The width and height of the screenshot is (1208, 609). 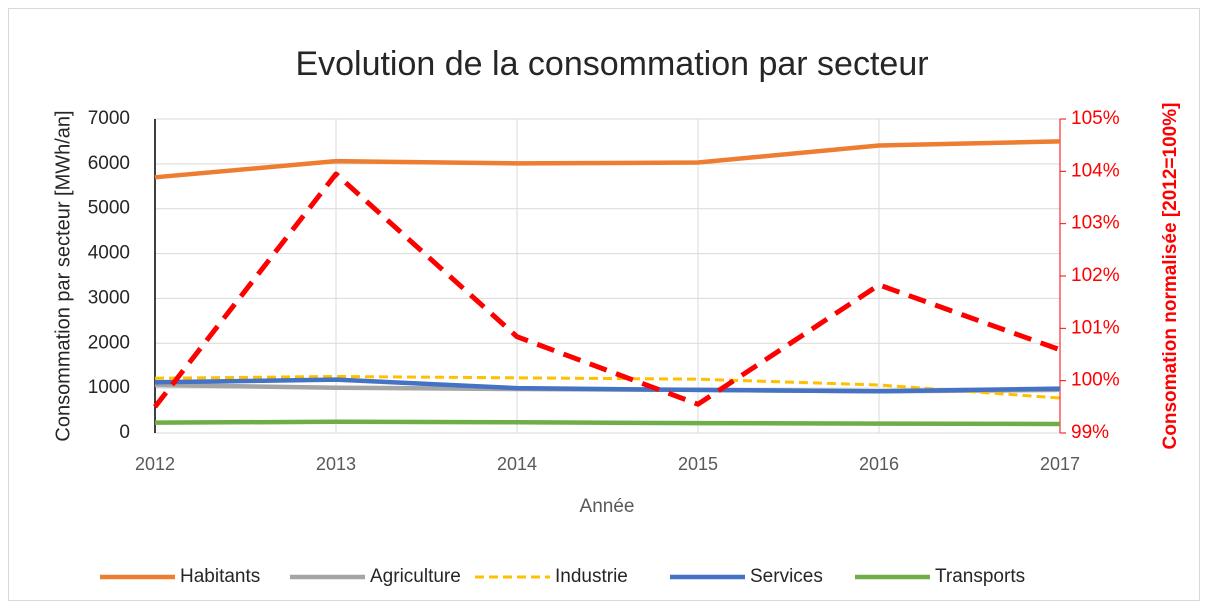 I want to click on legend-label: Transports, so click(x=980, y=576).